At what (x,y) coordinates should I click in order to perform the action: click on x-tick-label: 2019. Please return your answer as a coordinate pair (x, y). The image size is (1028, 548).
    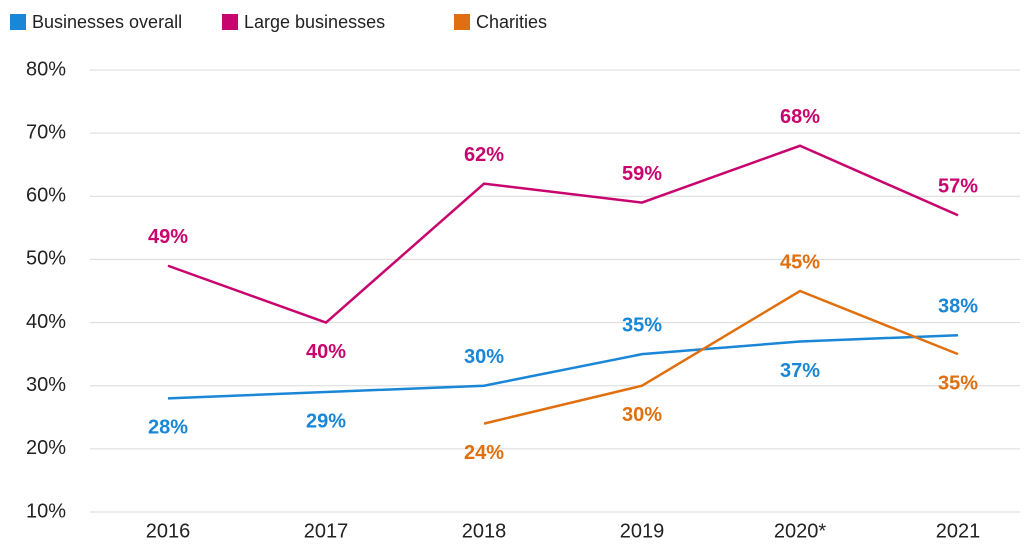
    Looking at the image, I should click on (642, 531).